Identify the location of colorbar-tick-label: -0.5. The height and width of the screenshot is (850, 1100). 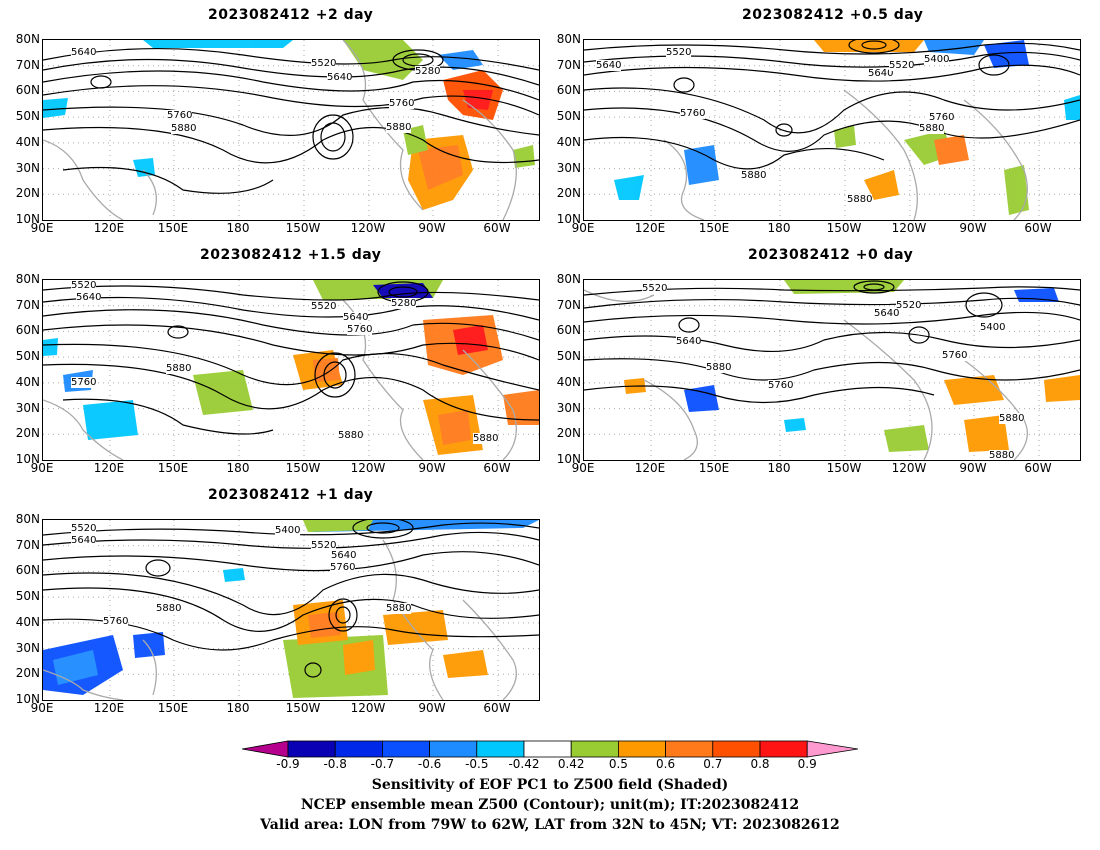
(477, 764).